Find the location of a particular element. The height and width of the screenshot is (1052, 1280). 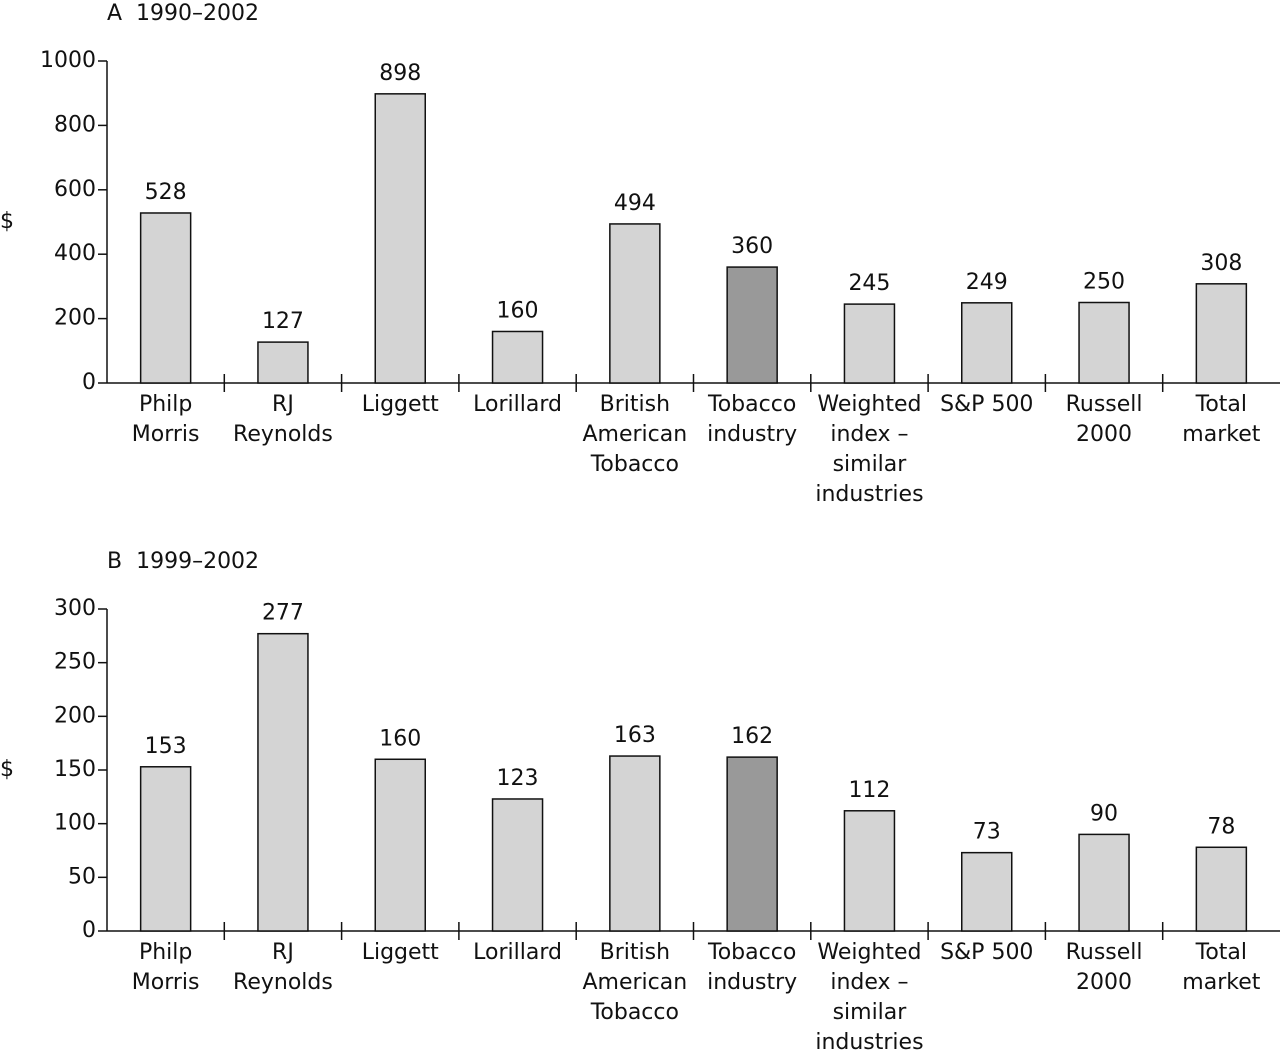

y-tick-label: 800 is located at coordinates (75, 124).